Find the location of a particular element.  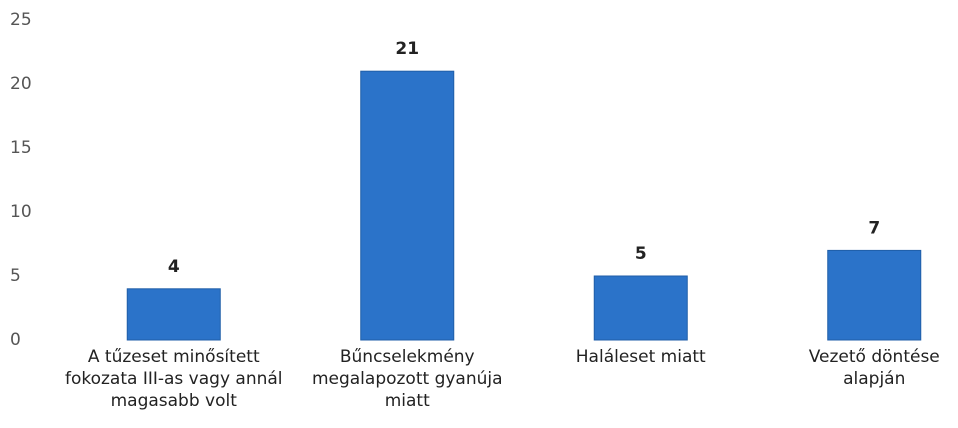

data-label: 4 is located at coordinates (174, 267).